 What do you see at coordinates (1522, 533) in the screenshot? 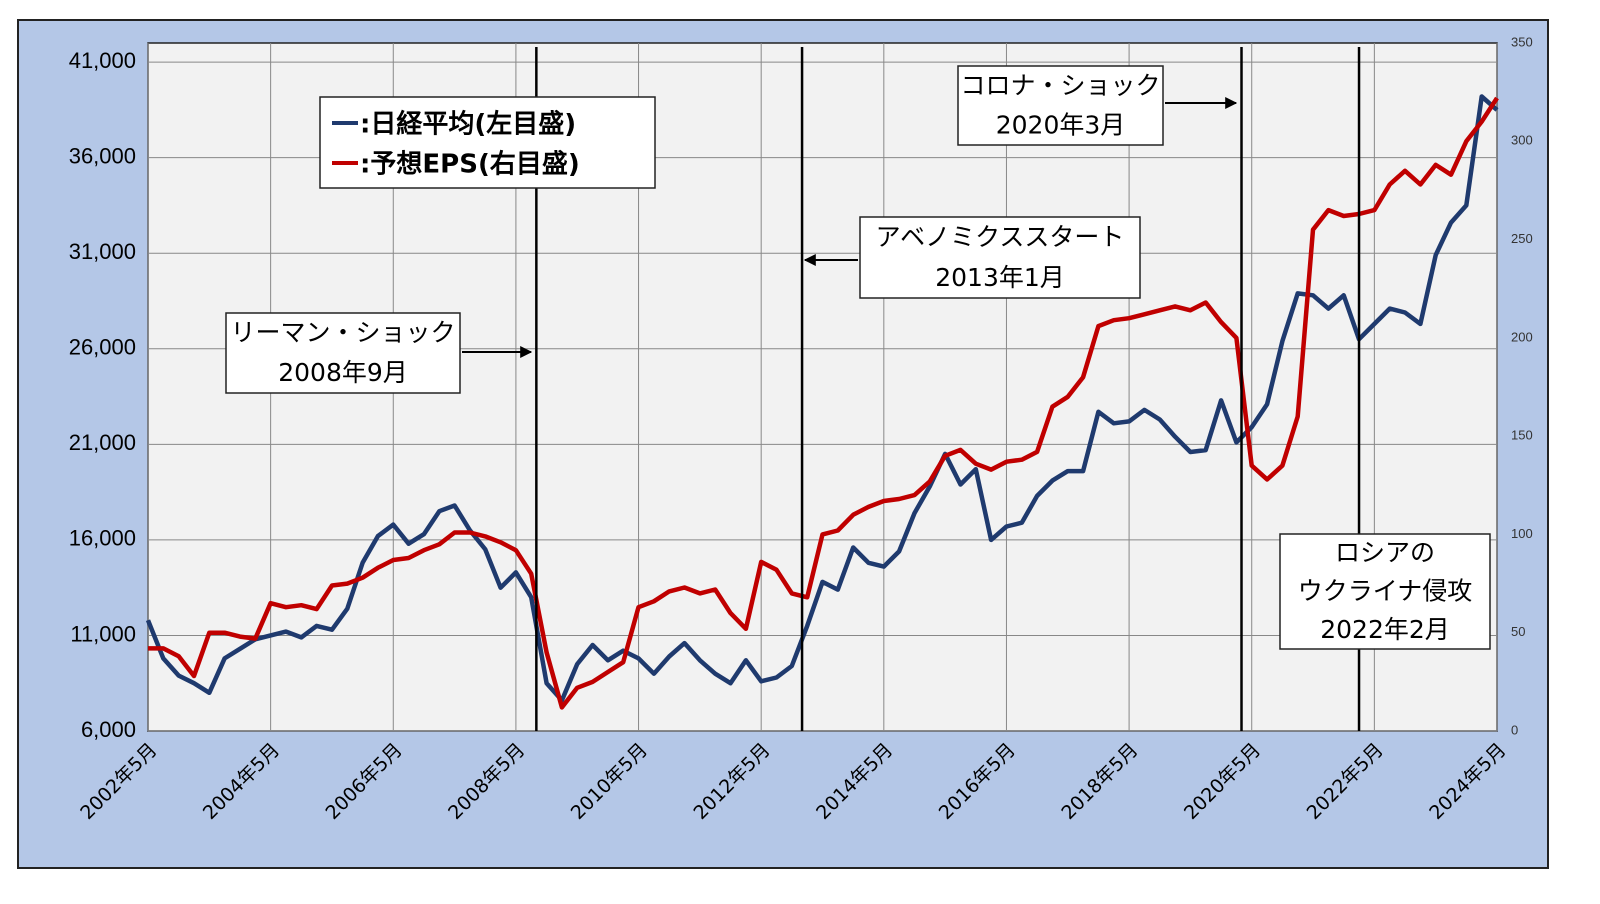
I see `y2-tick-label: 100` at bounding box center [1522, 533].